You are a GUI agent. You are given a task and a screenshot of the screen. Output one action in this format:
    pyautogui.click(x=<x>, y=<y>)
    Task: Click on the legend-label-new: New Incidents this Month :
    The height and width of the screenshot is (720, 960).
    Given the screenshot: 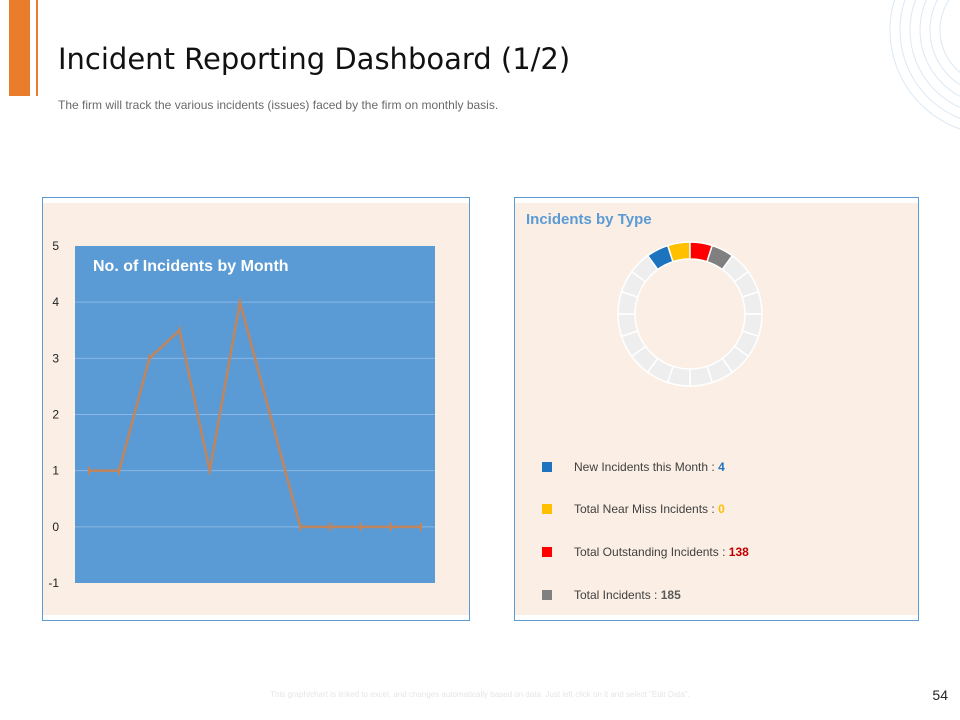 What is the action you would take?
    pyautogui.click(x=646, y=467)
    